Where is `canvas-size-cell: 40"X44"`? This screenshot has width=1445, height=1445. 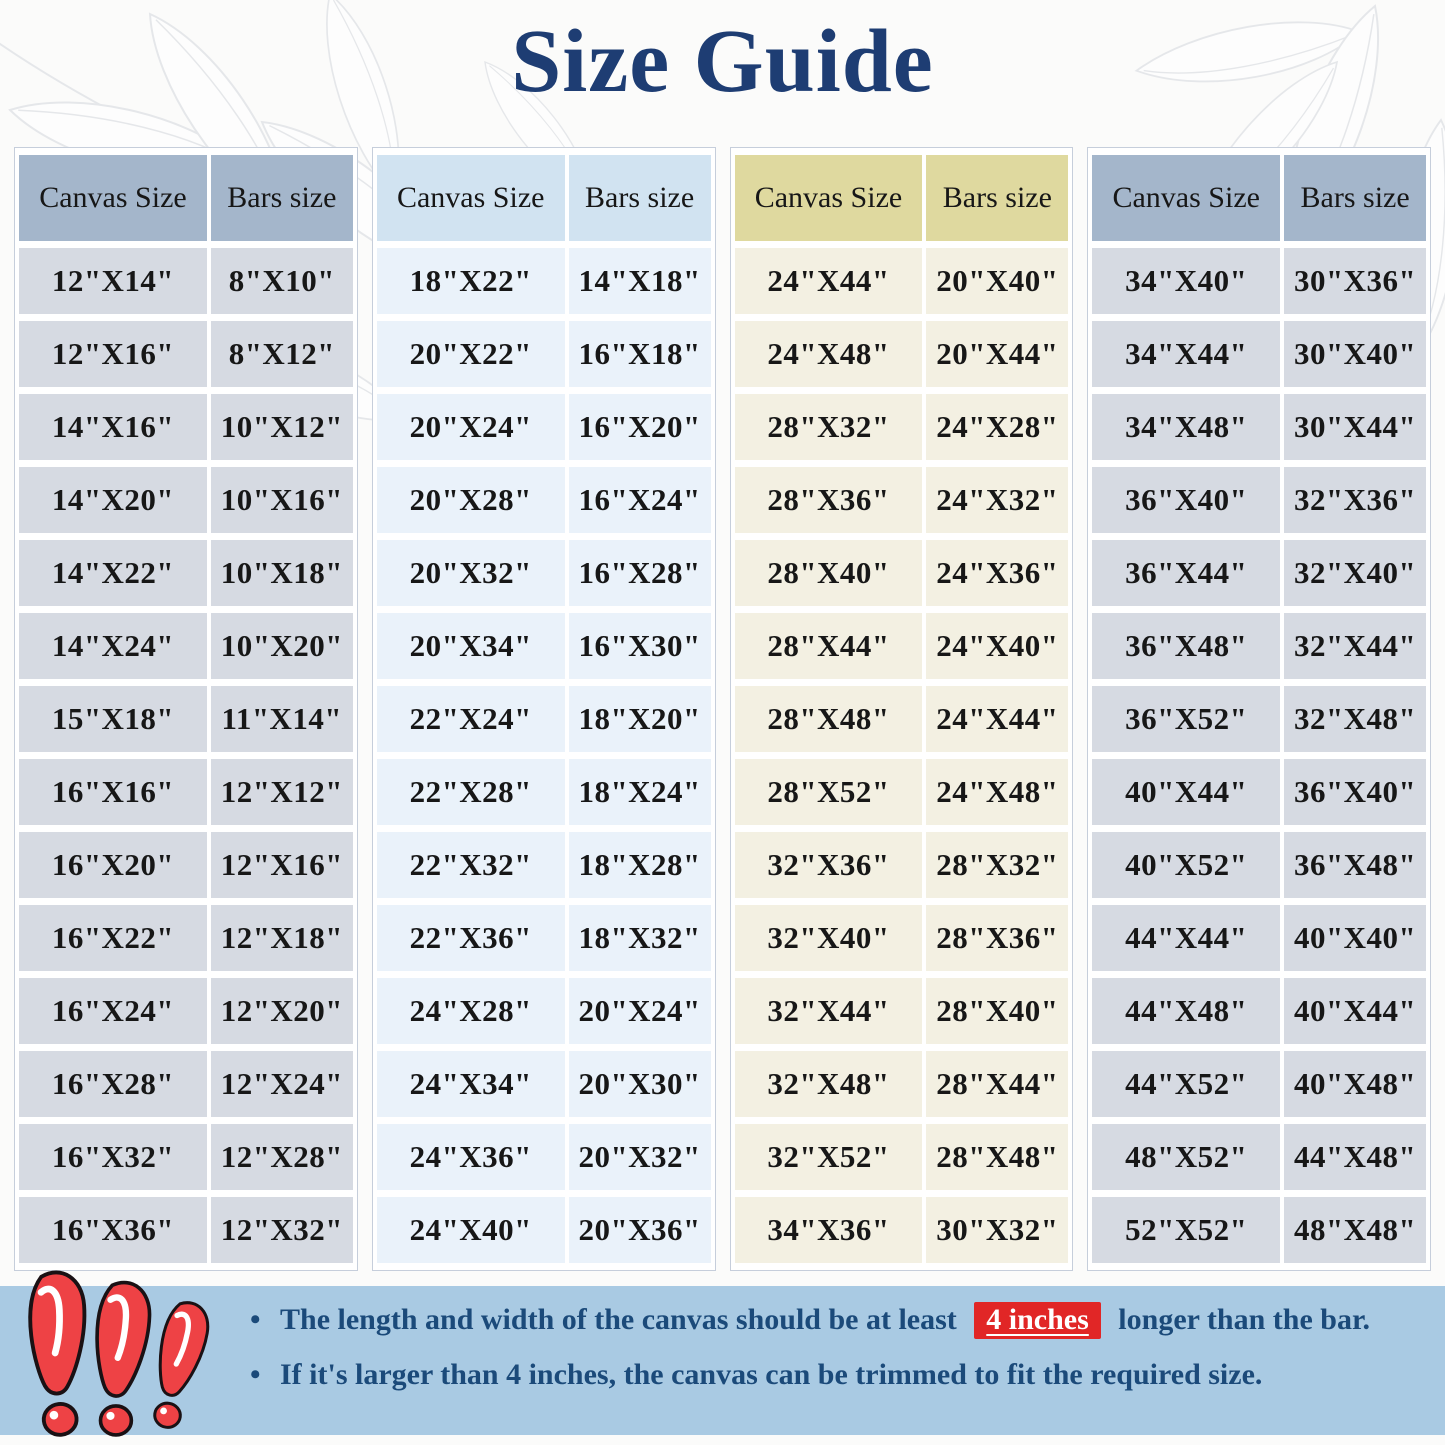 canvas-size-cell: 40"X44" is located at coordinates (1186, 792).